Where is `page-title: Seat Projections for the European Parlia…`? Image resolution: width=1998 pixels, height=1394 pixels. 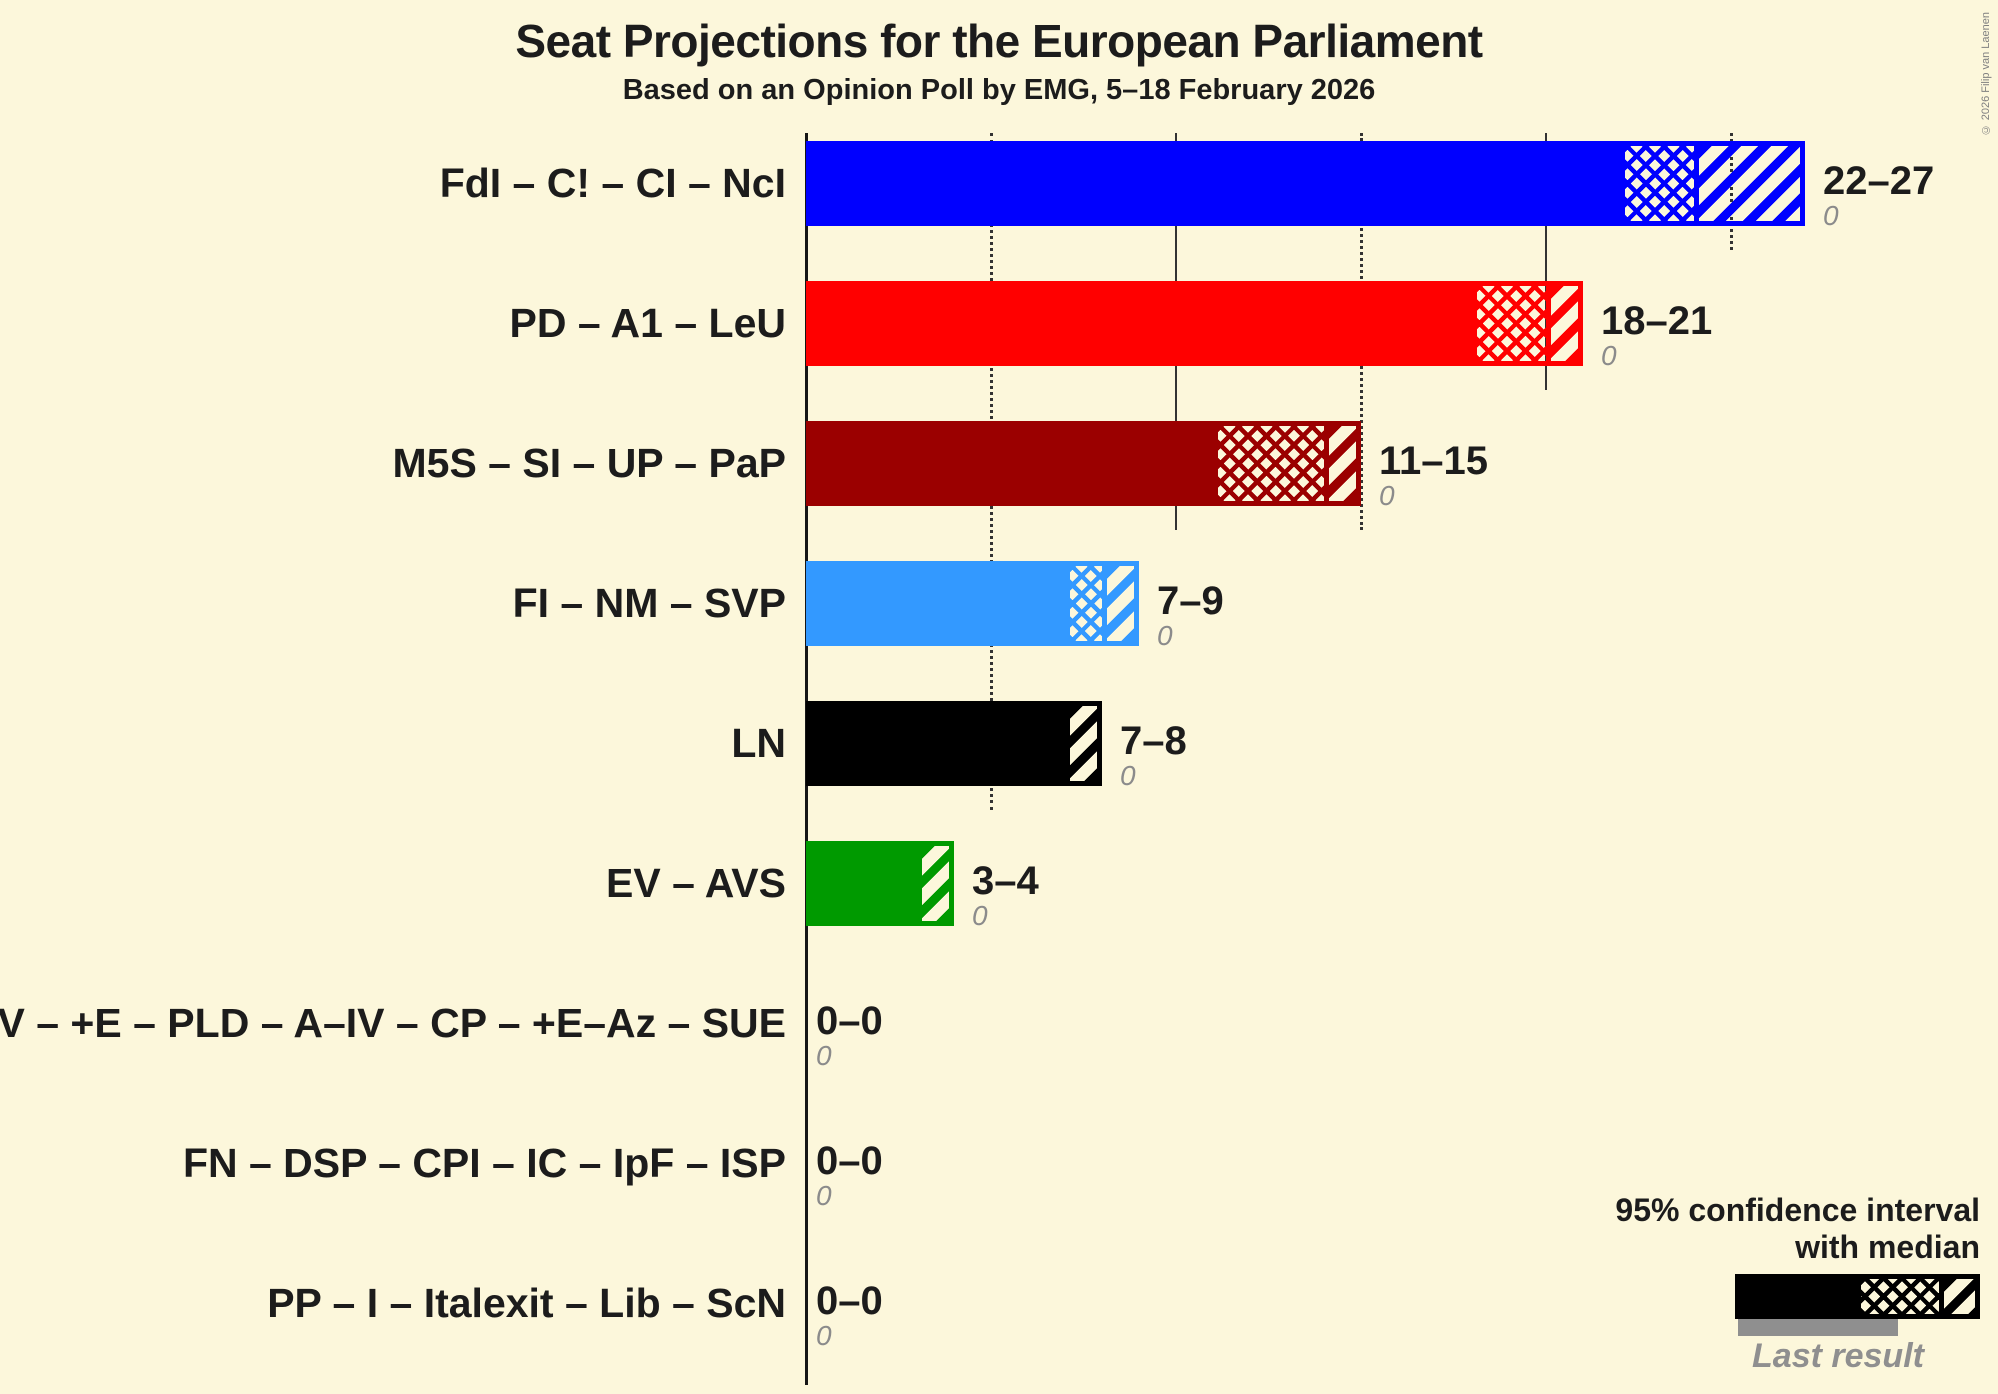 page-title: Seat Projections for the European Parlia… is located at coordinates (999, 41).